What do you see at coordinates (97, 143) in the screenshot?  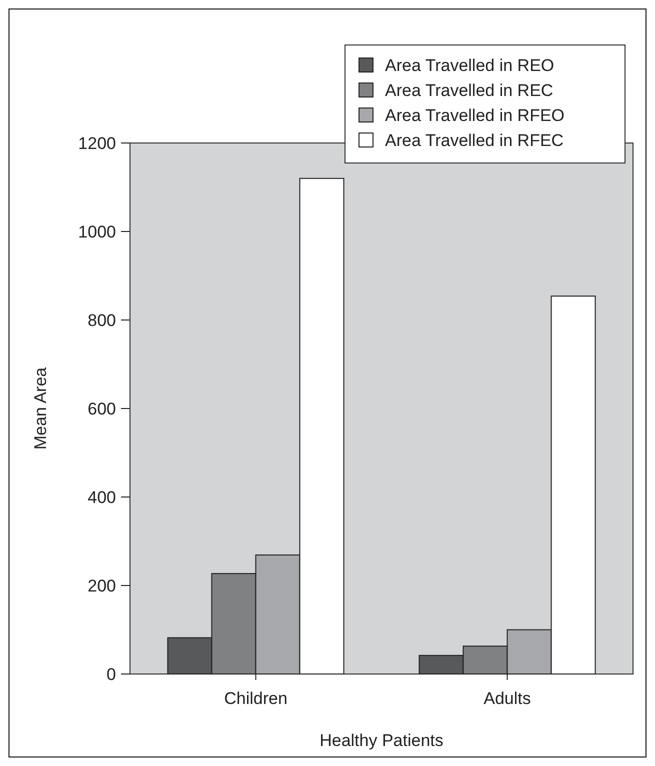 I see `y-tick-label: 1200` at bounding box center [97, 143].